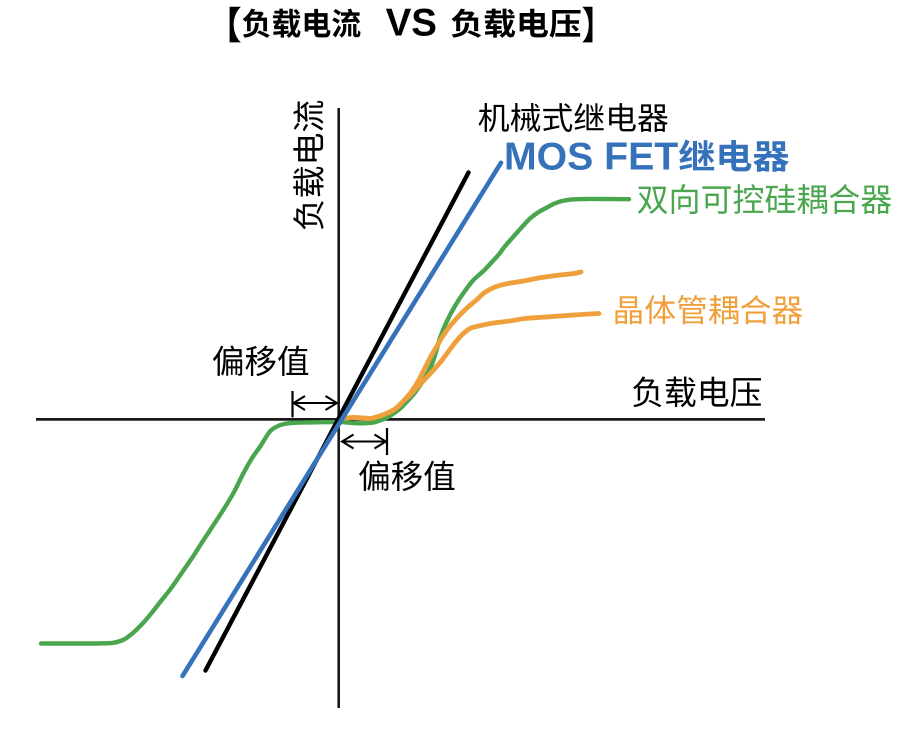  What do you see at coordinates (591, 156) in the screenshot?
I see `svg-text: MOS FET` at bounding box center [591, 156].